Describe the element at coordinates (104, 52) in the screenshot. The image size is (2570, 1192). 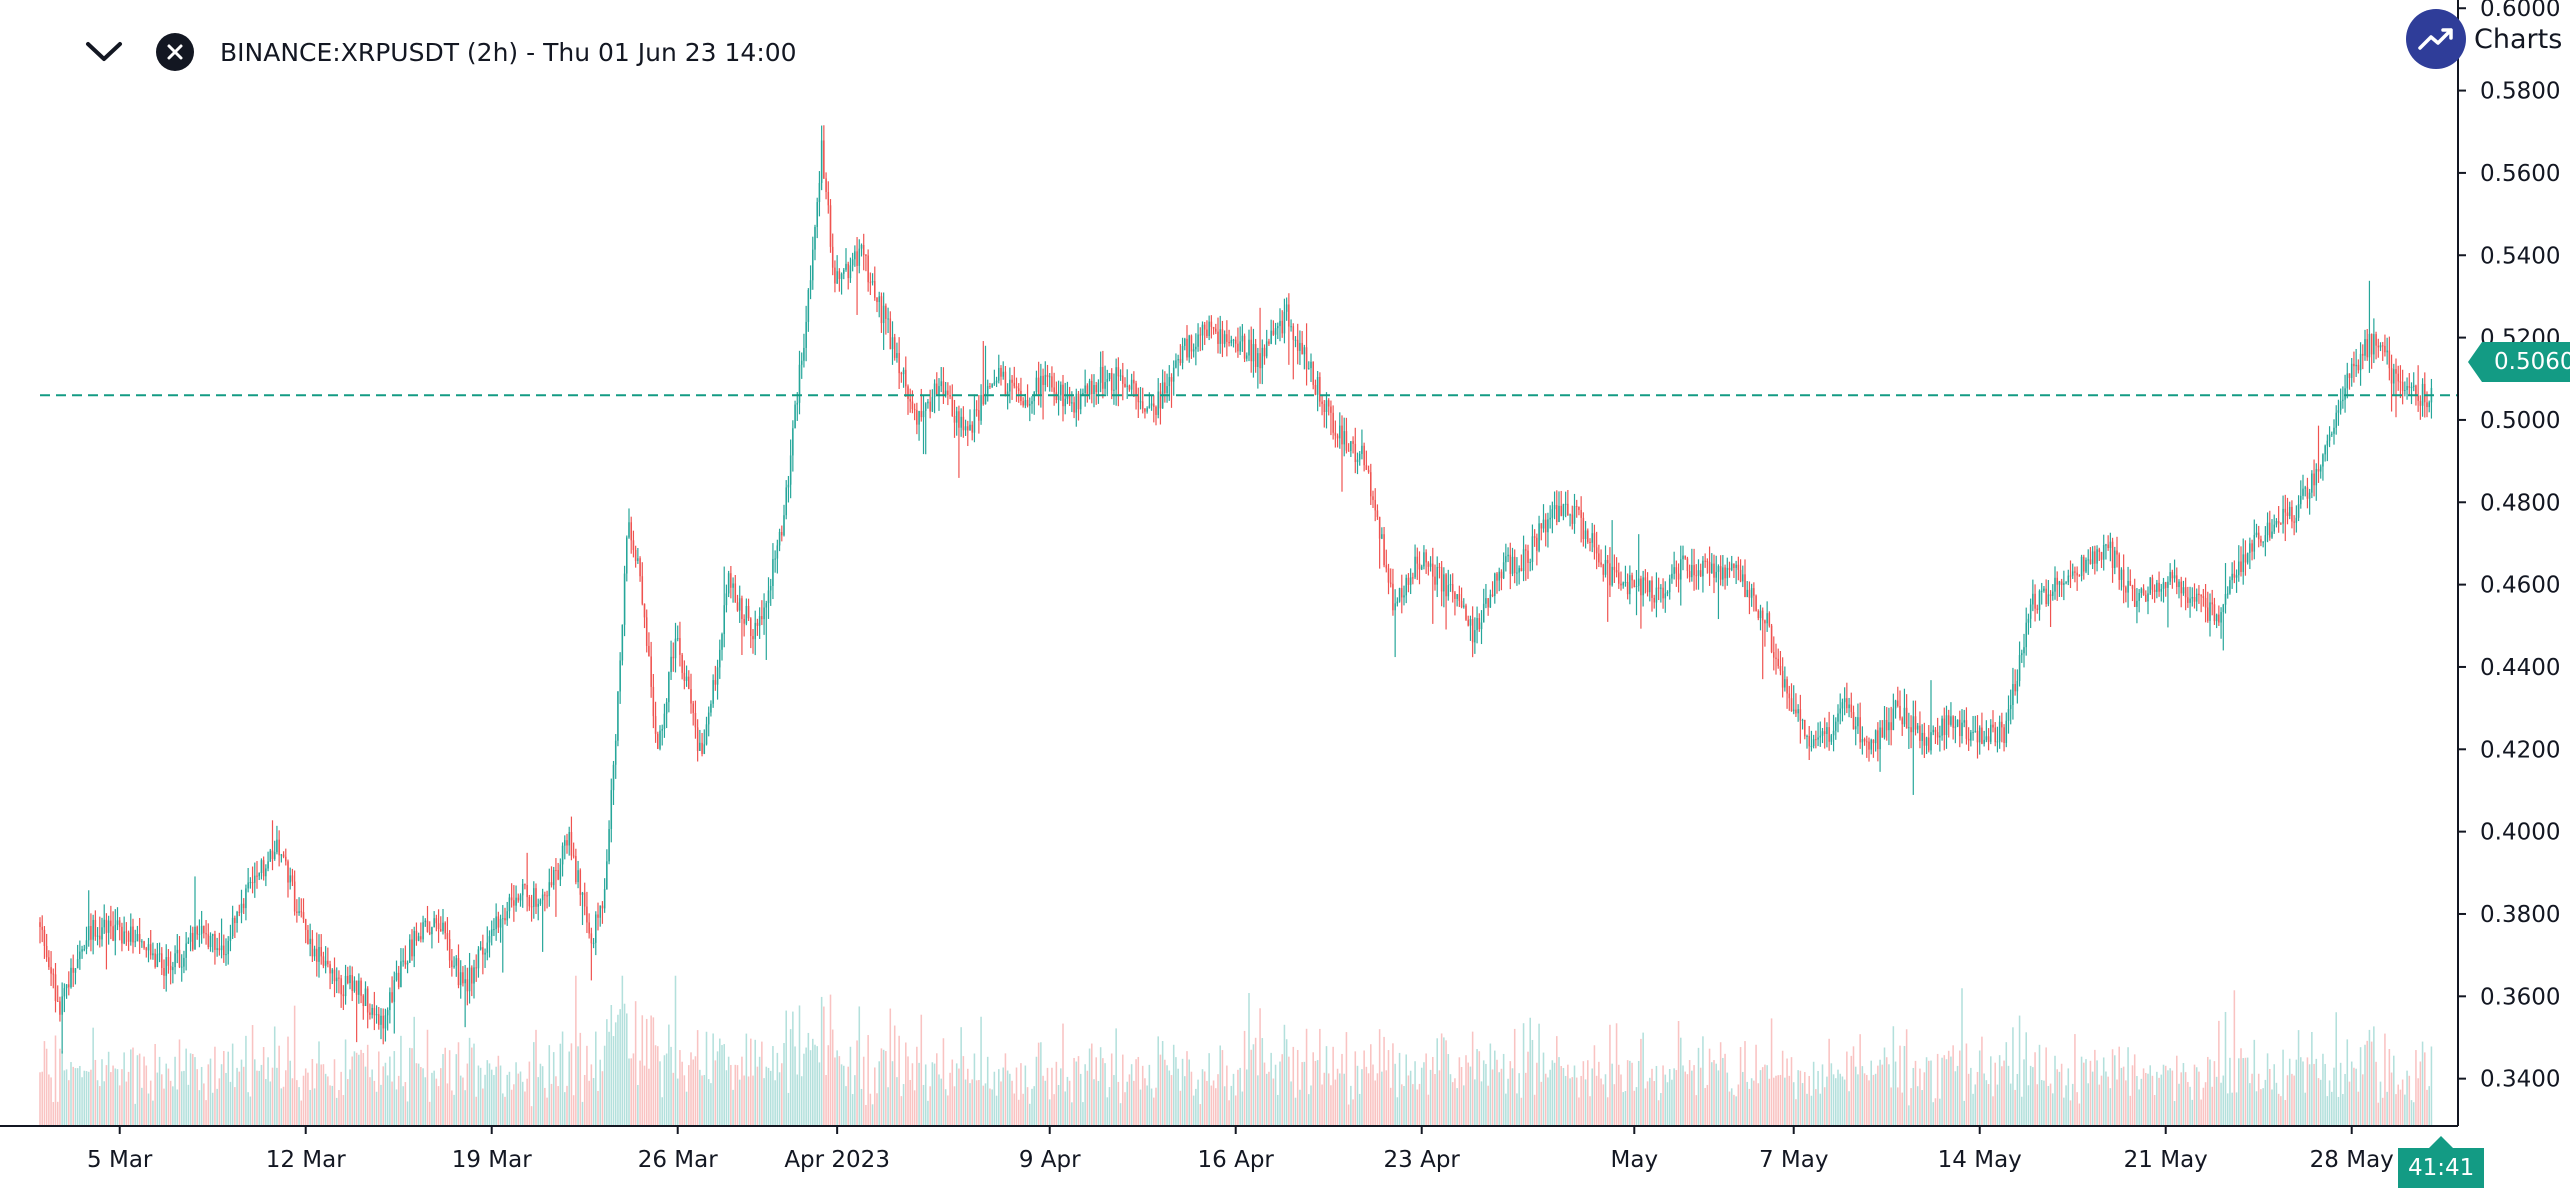
I see `chevron-down-icon` at that location.